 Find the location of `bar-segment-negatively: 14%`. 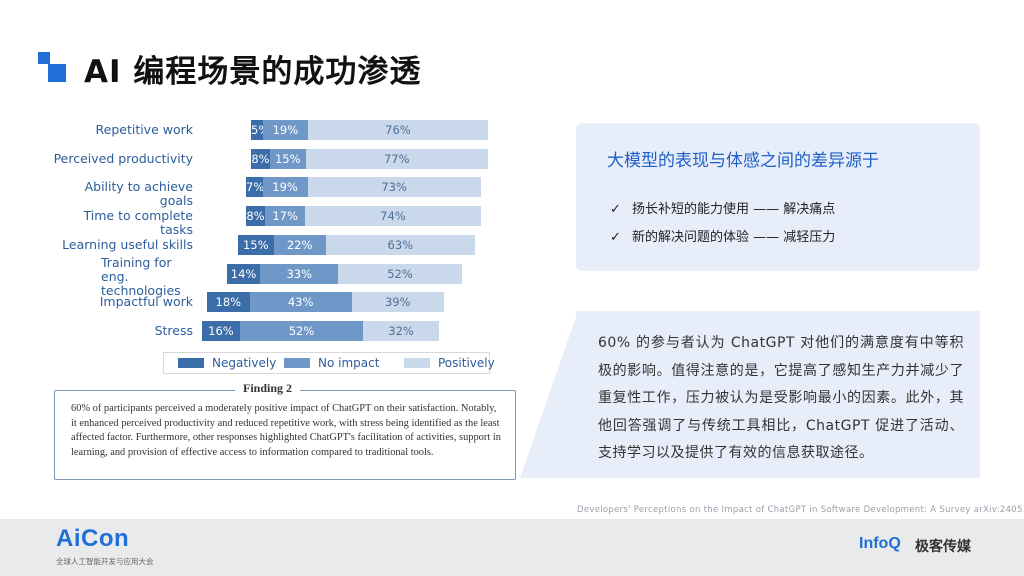

bar-segment-negatively: 14% is located at coordinates (244, 273).